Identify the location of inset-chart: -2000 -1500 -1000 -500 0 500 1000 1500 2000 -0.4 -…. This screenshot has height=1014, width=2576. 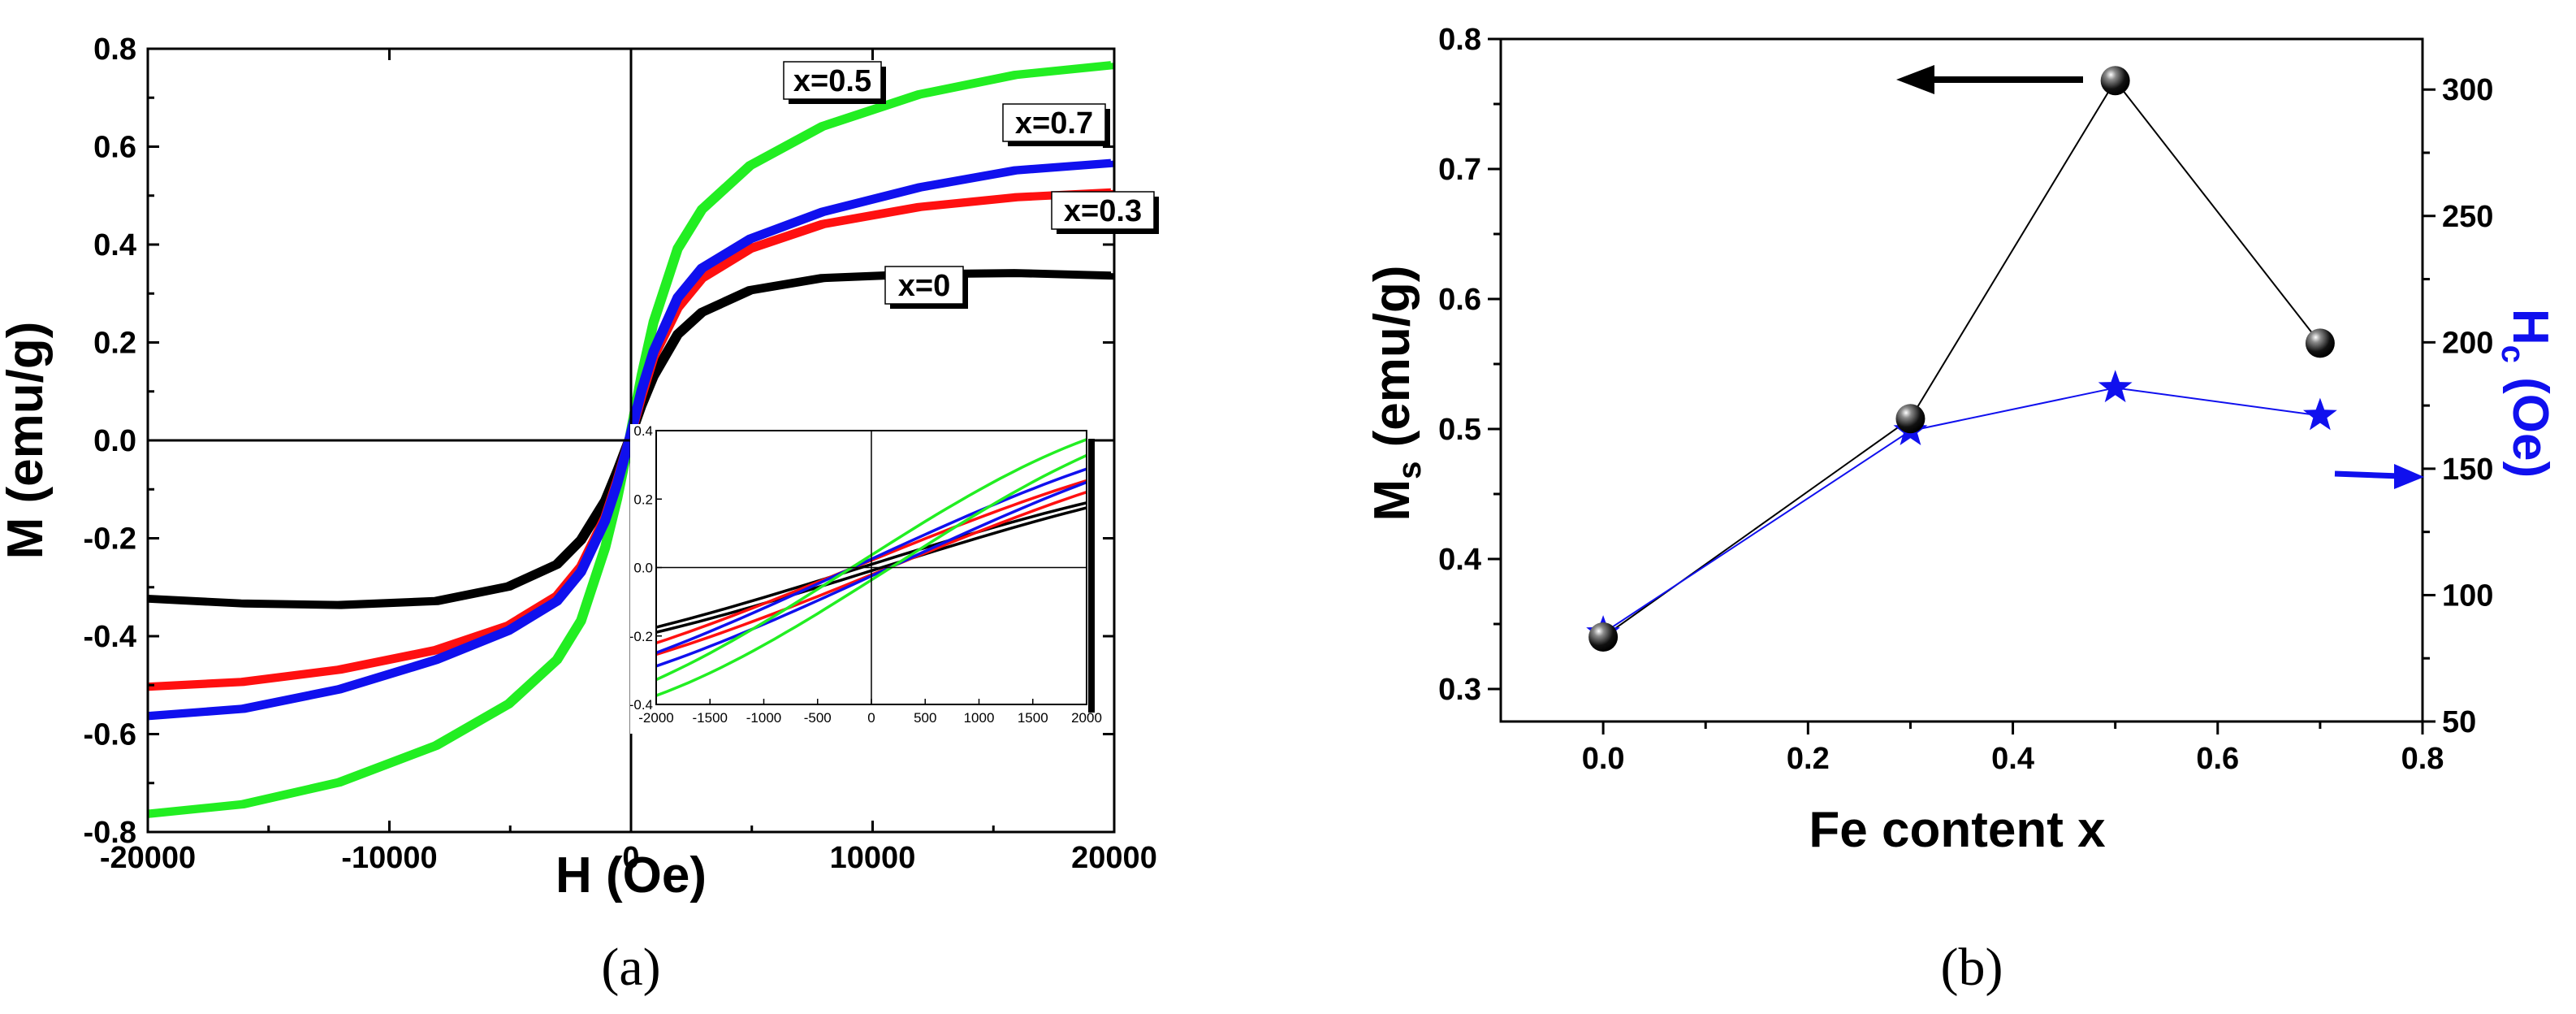
(866, 578).